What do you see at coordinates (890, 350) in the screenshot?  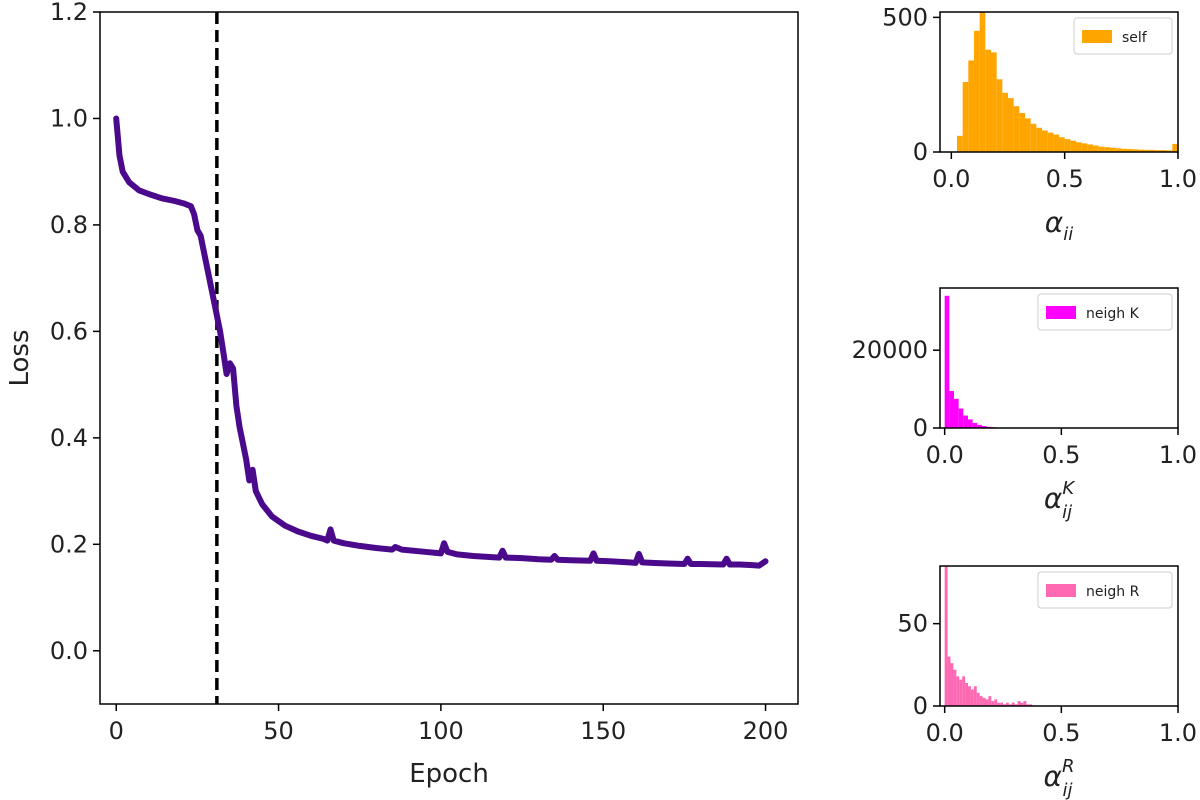 I see `y-tick-label: 20000` at bounding box center [890, 350].